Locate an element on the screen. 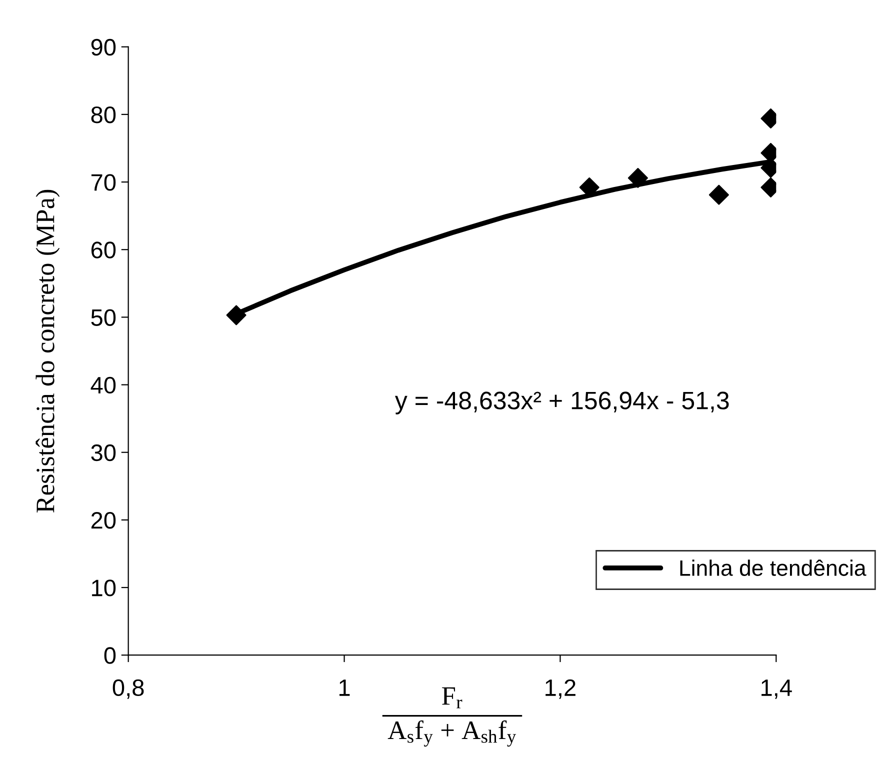 This screenshot has width=885, height=768. x-tick-label: 1,2 is located at coordinates (561, 689).